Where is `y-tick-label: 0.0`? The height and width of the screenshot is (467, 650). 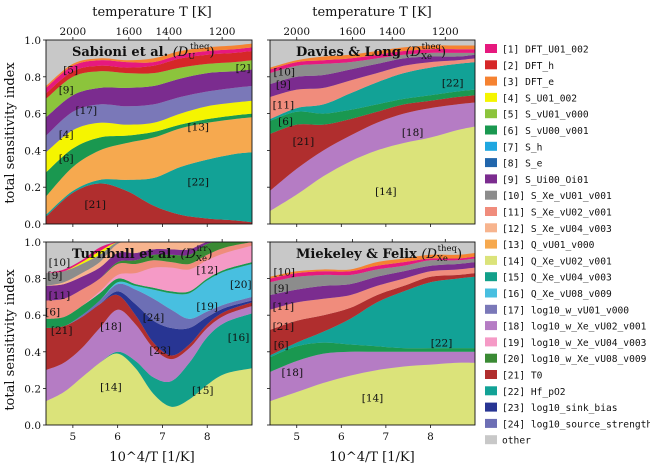 y-tick-label: 0.0 is located at coordinates (32, 225).